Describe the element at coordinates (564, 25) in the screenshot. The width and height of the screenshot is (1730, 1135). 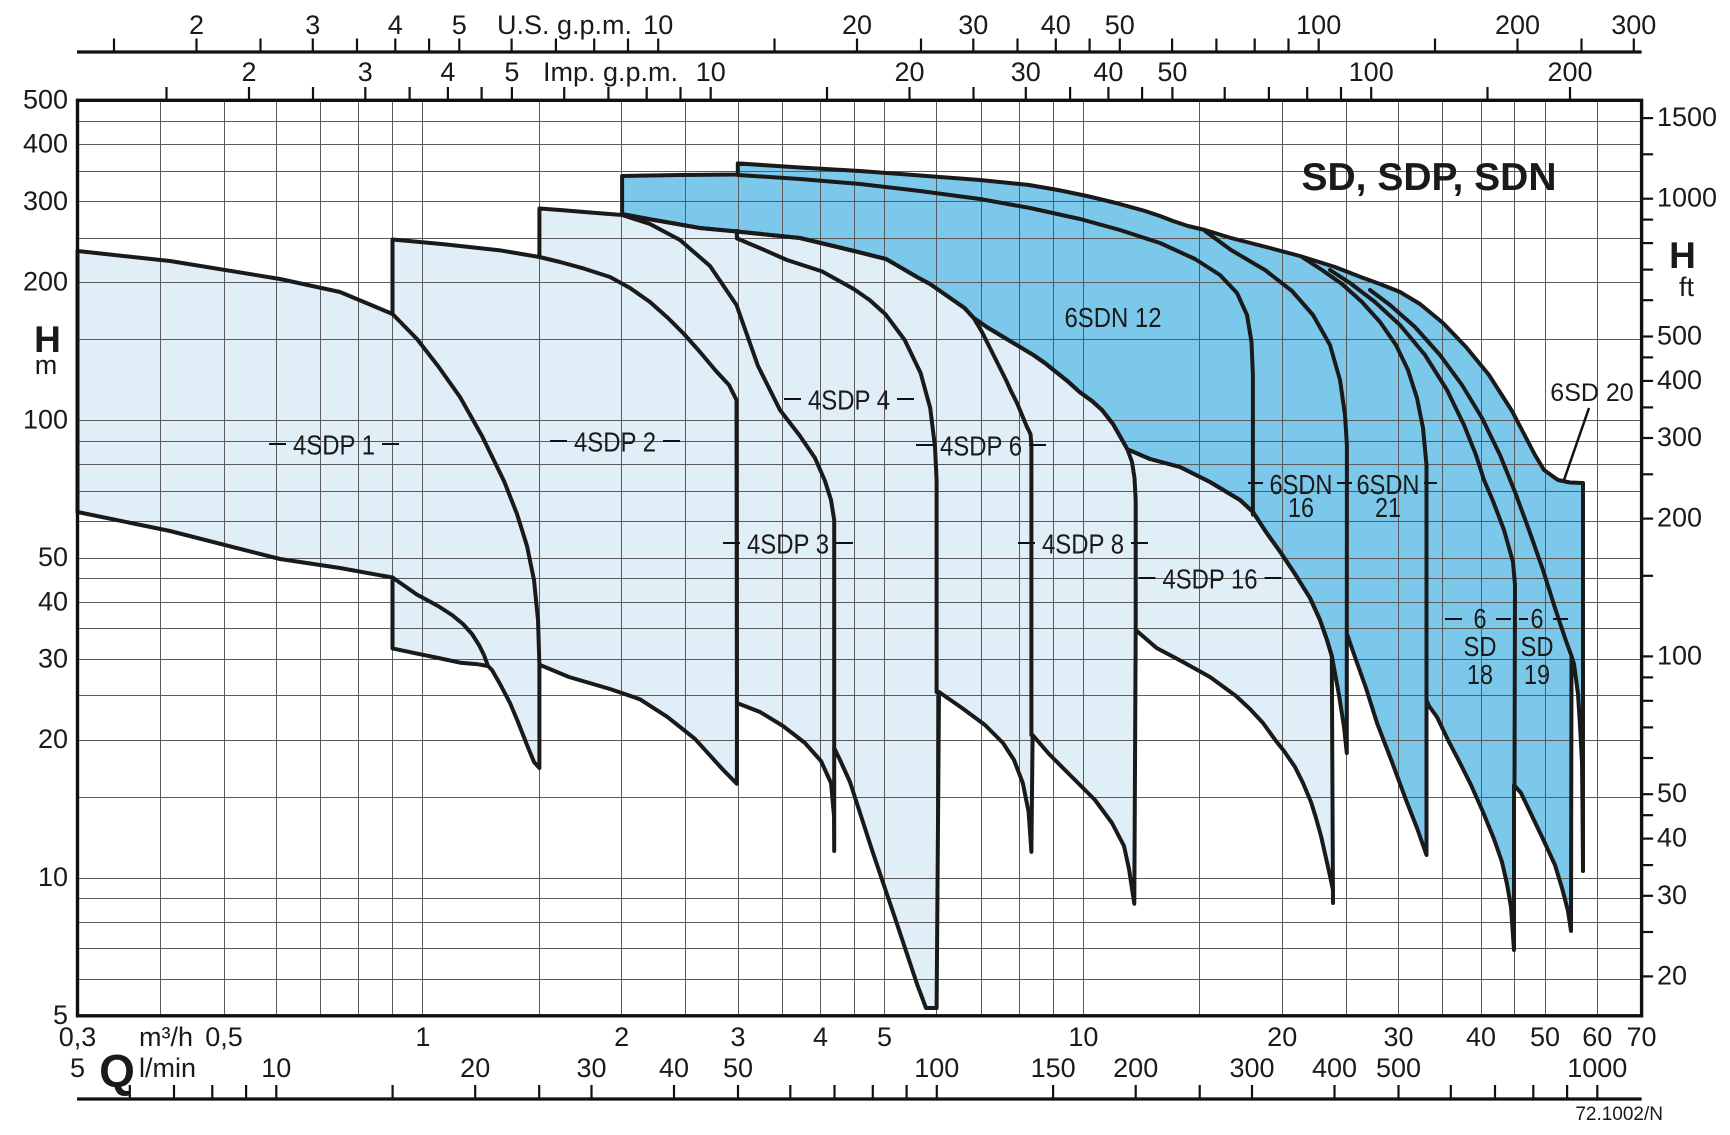
I see `svg-text: U.S. g.p.m.` at that location.